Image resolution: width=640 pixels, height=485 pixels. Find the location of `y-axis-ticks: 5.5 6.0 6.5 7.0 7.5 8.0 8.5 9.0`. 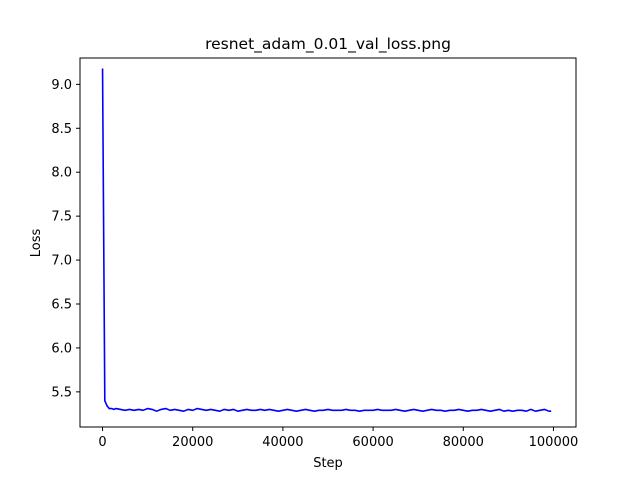

y-axis-ticks: 5.5 6.0 6.5 7.0 7.5 8.0 8.5 9.0 is located at coordinates (65, 239).